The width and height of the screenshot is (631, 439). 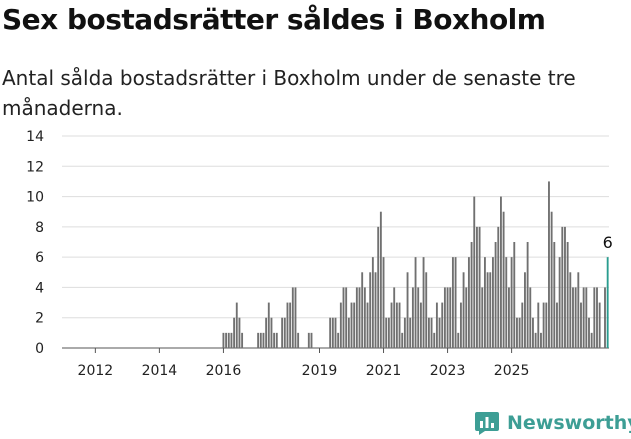 I want to click on x-tick-label: 2021, so click(x=384, y=371).